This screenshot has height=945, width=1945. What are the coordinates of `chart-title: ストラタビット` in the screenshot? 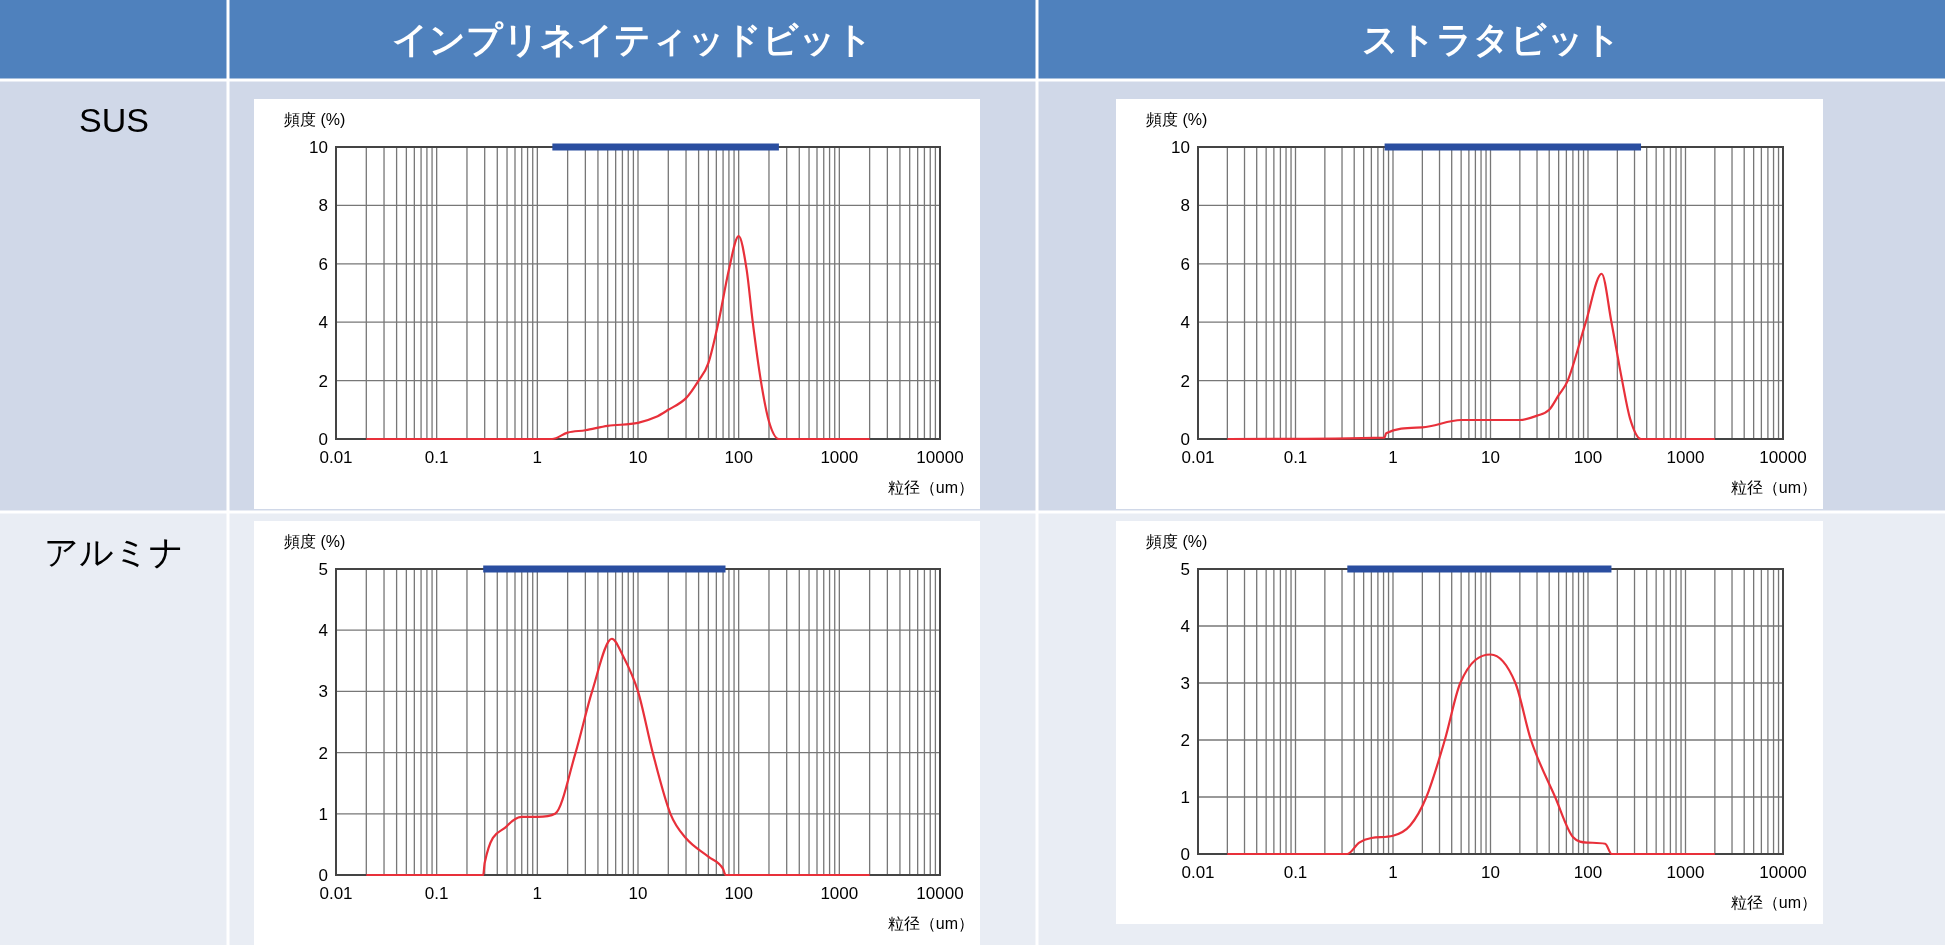 It's located at (1491, 39).